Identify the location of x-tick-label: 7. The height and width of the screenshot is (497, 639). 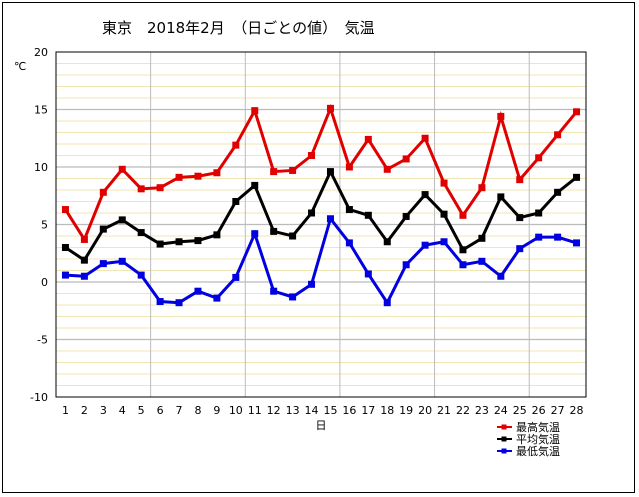
(179, 410).